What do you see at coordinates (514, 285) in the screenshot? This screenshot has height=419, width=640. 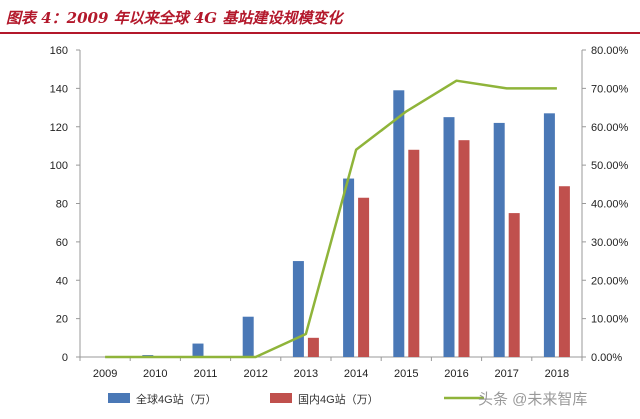 I see `bar-domestic-2017` at bounding box center [514, 285].